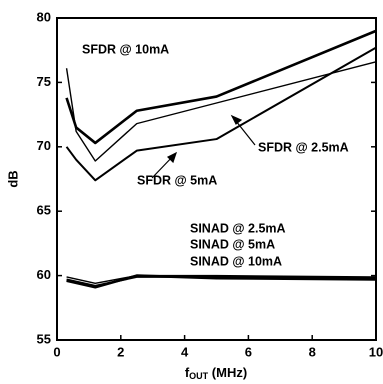 The width and height of the screenshot is (383, 384). Describe the element at coordinates (232, 244) in the screenshot. I see `series-label: SINAD @ 5mA` at that location.